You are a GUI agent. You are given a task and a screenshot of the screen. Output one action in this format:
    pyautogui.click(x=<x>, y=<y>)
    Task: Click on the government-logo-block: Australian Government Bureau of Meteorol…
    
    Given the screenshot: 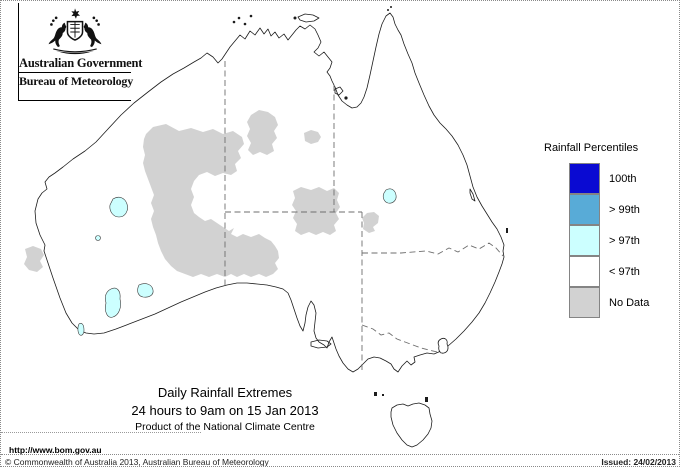 What is the action you would take?
    pyautogui.click(x=80, y=52)
    